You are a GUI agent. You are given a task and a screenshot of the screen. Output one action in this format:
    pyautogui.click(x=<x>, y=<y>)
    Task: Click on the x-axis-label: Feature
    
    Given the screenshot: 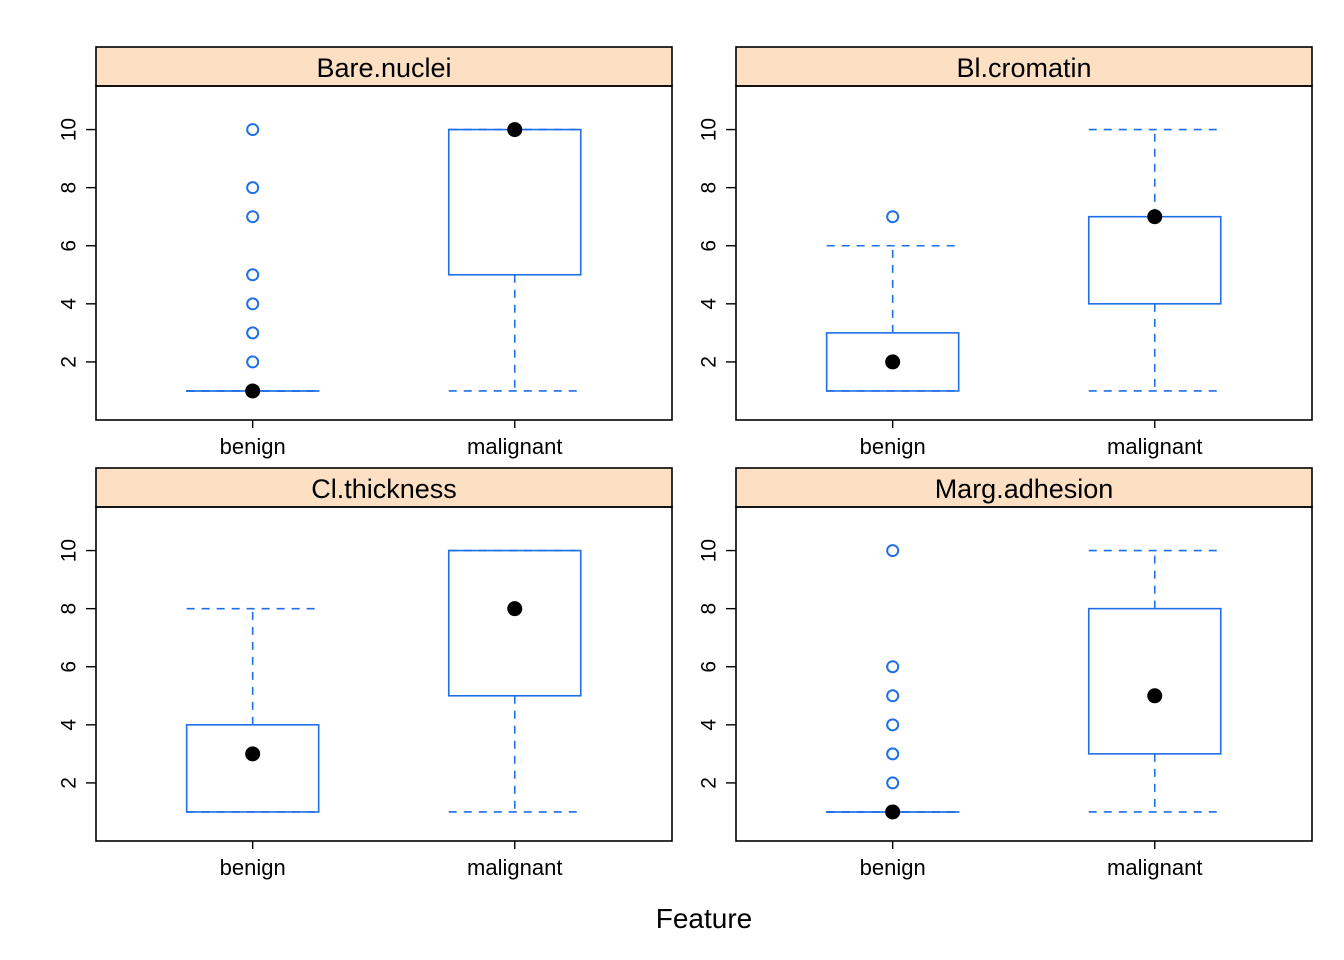 What is the action you would take?
    pyautogui.click(x=704, y=918)
    